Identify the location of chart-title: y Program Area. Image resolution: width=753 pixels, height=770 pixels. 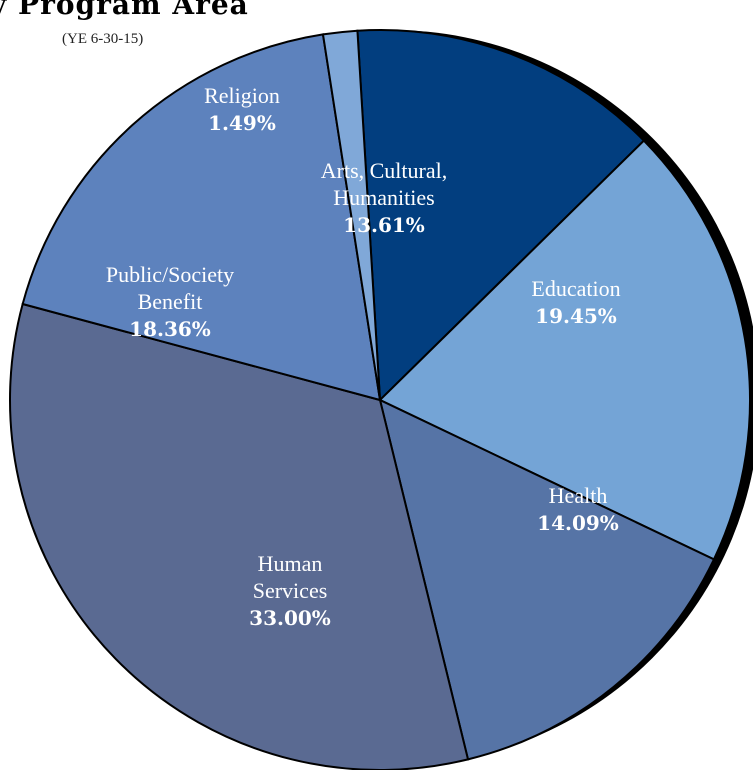
(124, 10).